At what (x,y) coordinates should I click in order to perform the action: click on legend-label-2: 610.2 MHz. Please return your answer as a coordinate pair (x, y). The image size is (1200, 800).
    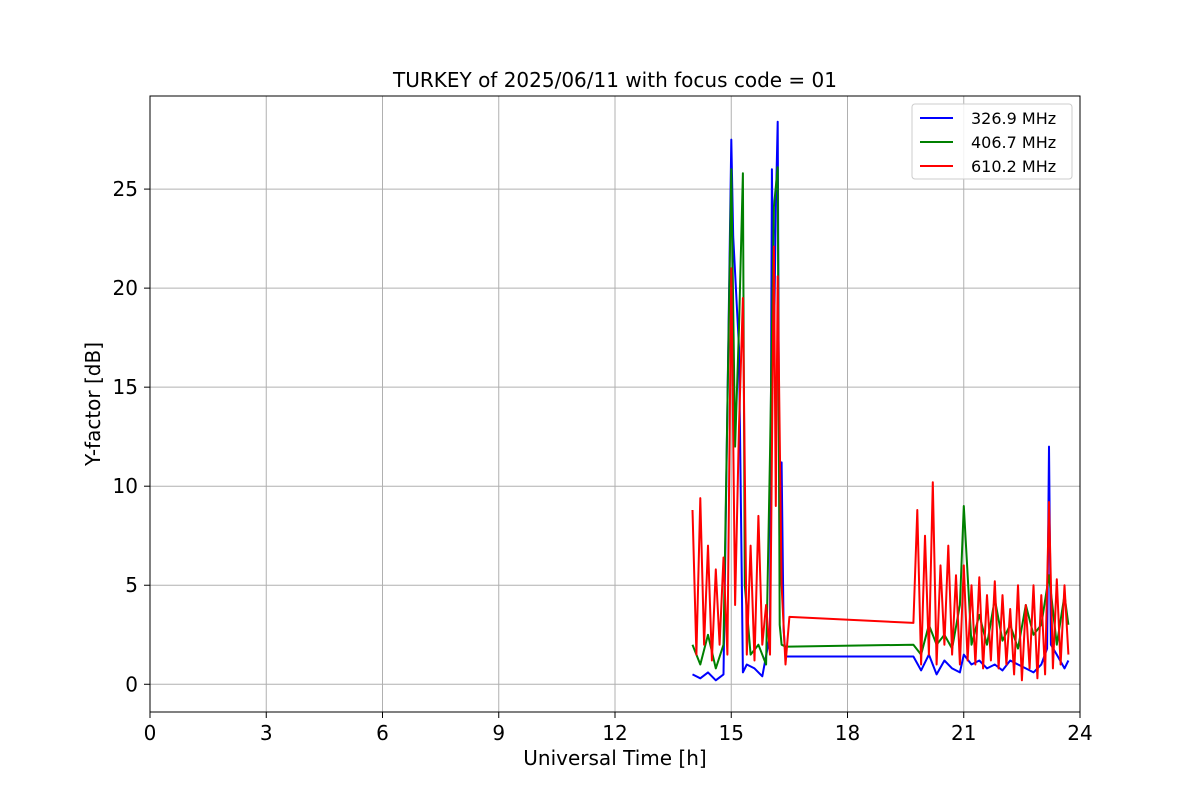
    Looking at the image, I should click on (1013, 166).